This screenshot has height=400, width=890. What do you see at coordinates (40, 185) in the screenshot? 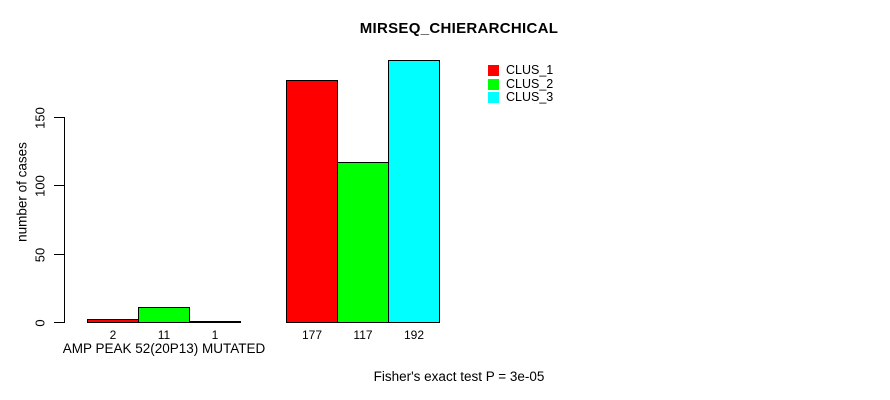
I see `y-tick-label: 100` at bounding box center [40, 185].